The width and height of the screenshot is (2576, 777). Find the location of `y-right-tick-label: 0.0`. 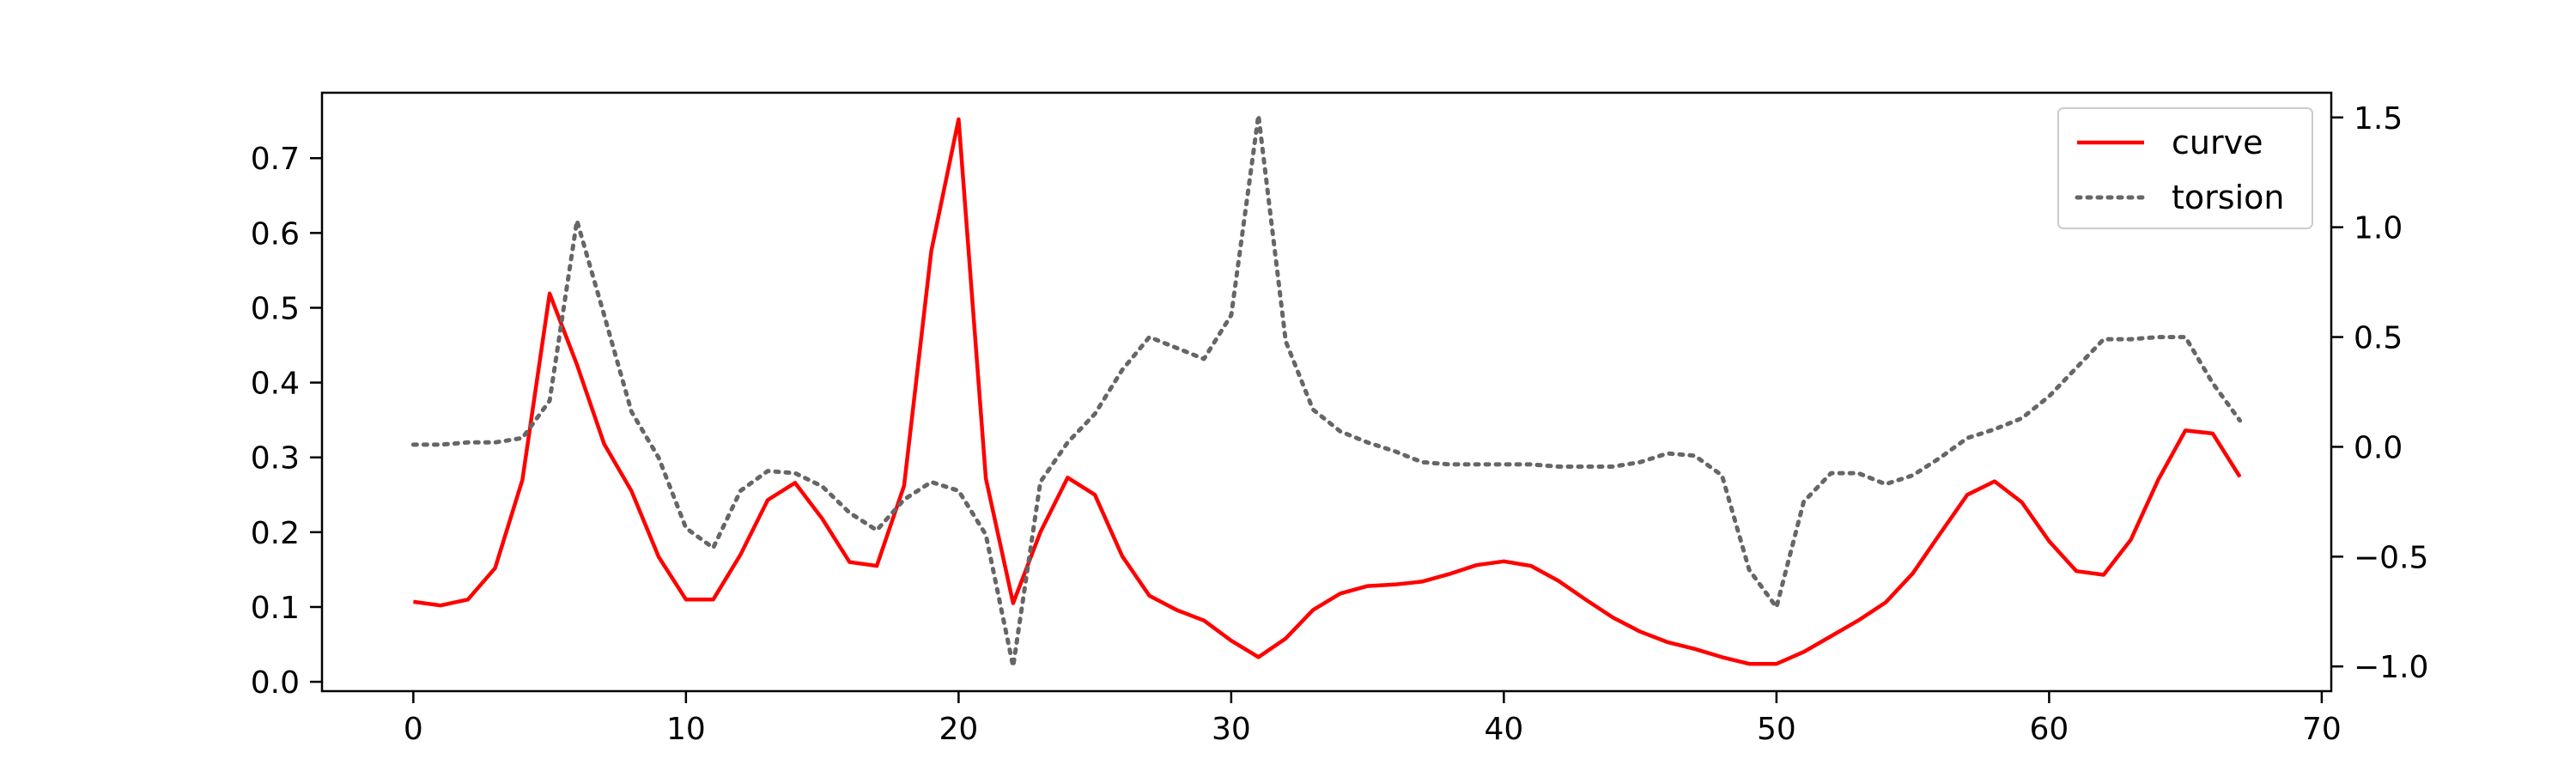

y-right-tick-label: 0.0 is located at coordinates (2378, 447).